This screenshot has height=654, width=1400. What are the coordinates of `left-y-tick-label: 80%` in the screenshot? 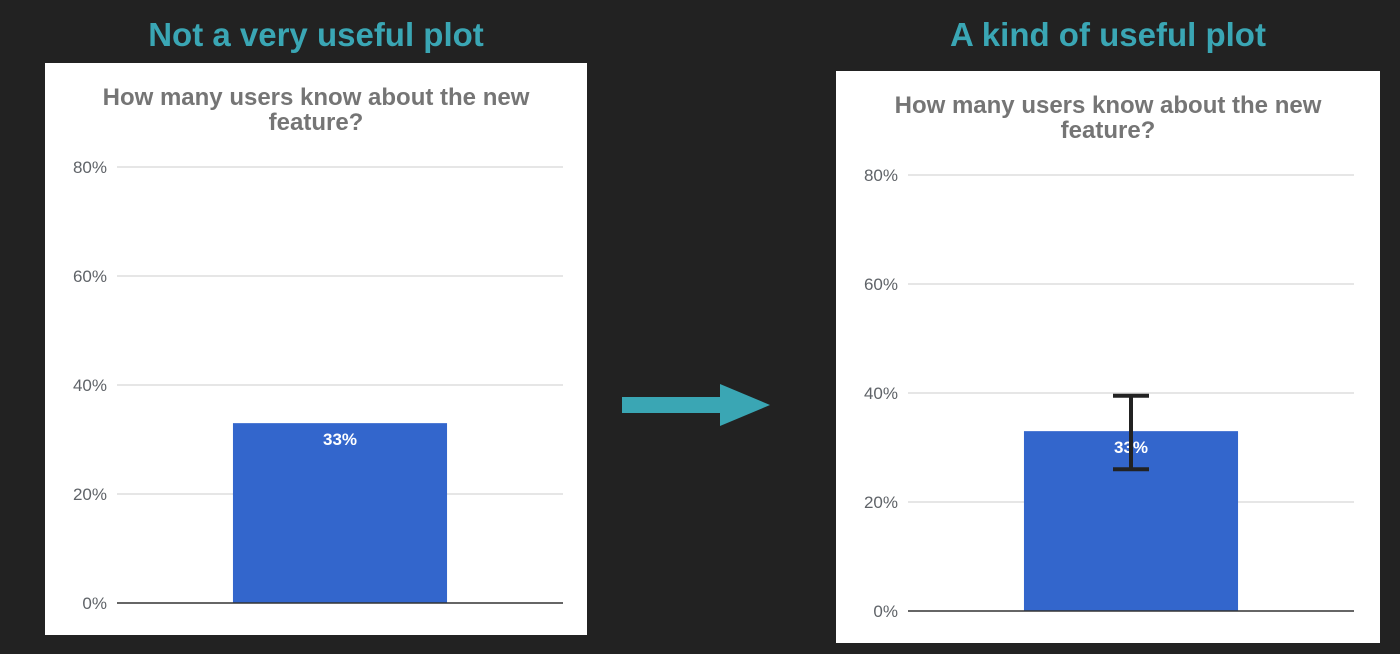 It's located at (90, 167).